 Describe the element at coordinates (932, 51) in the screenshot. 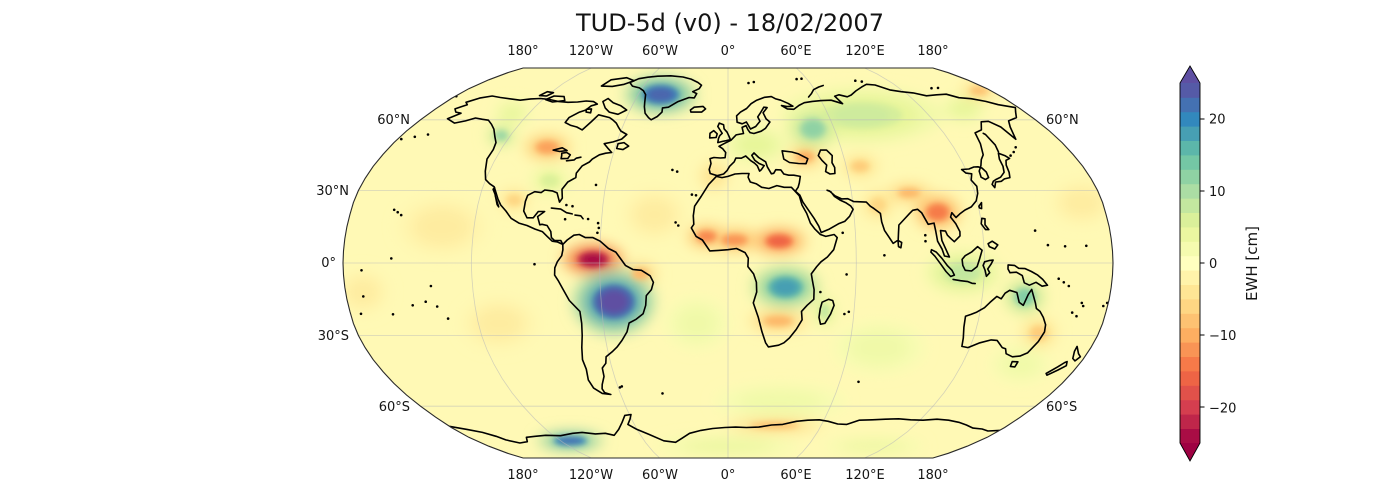

I see `lon-label-top-180e: 180°` at that location.